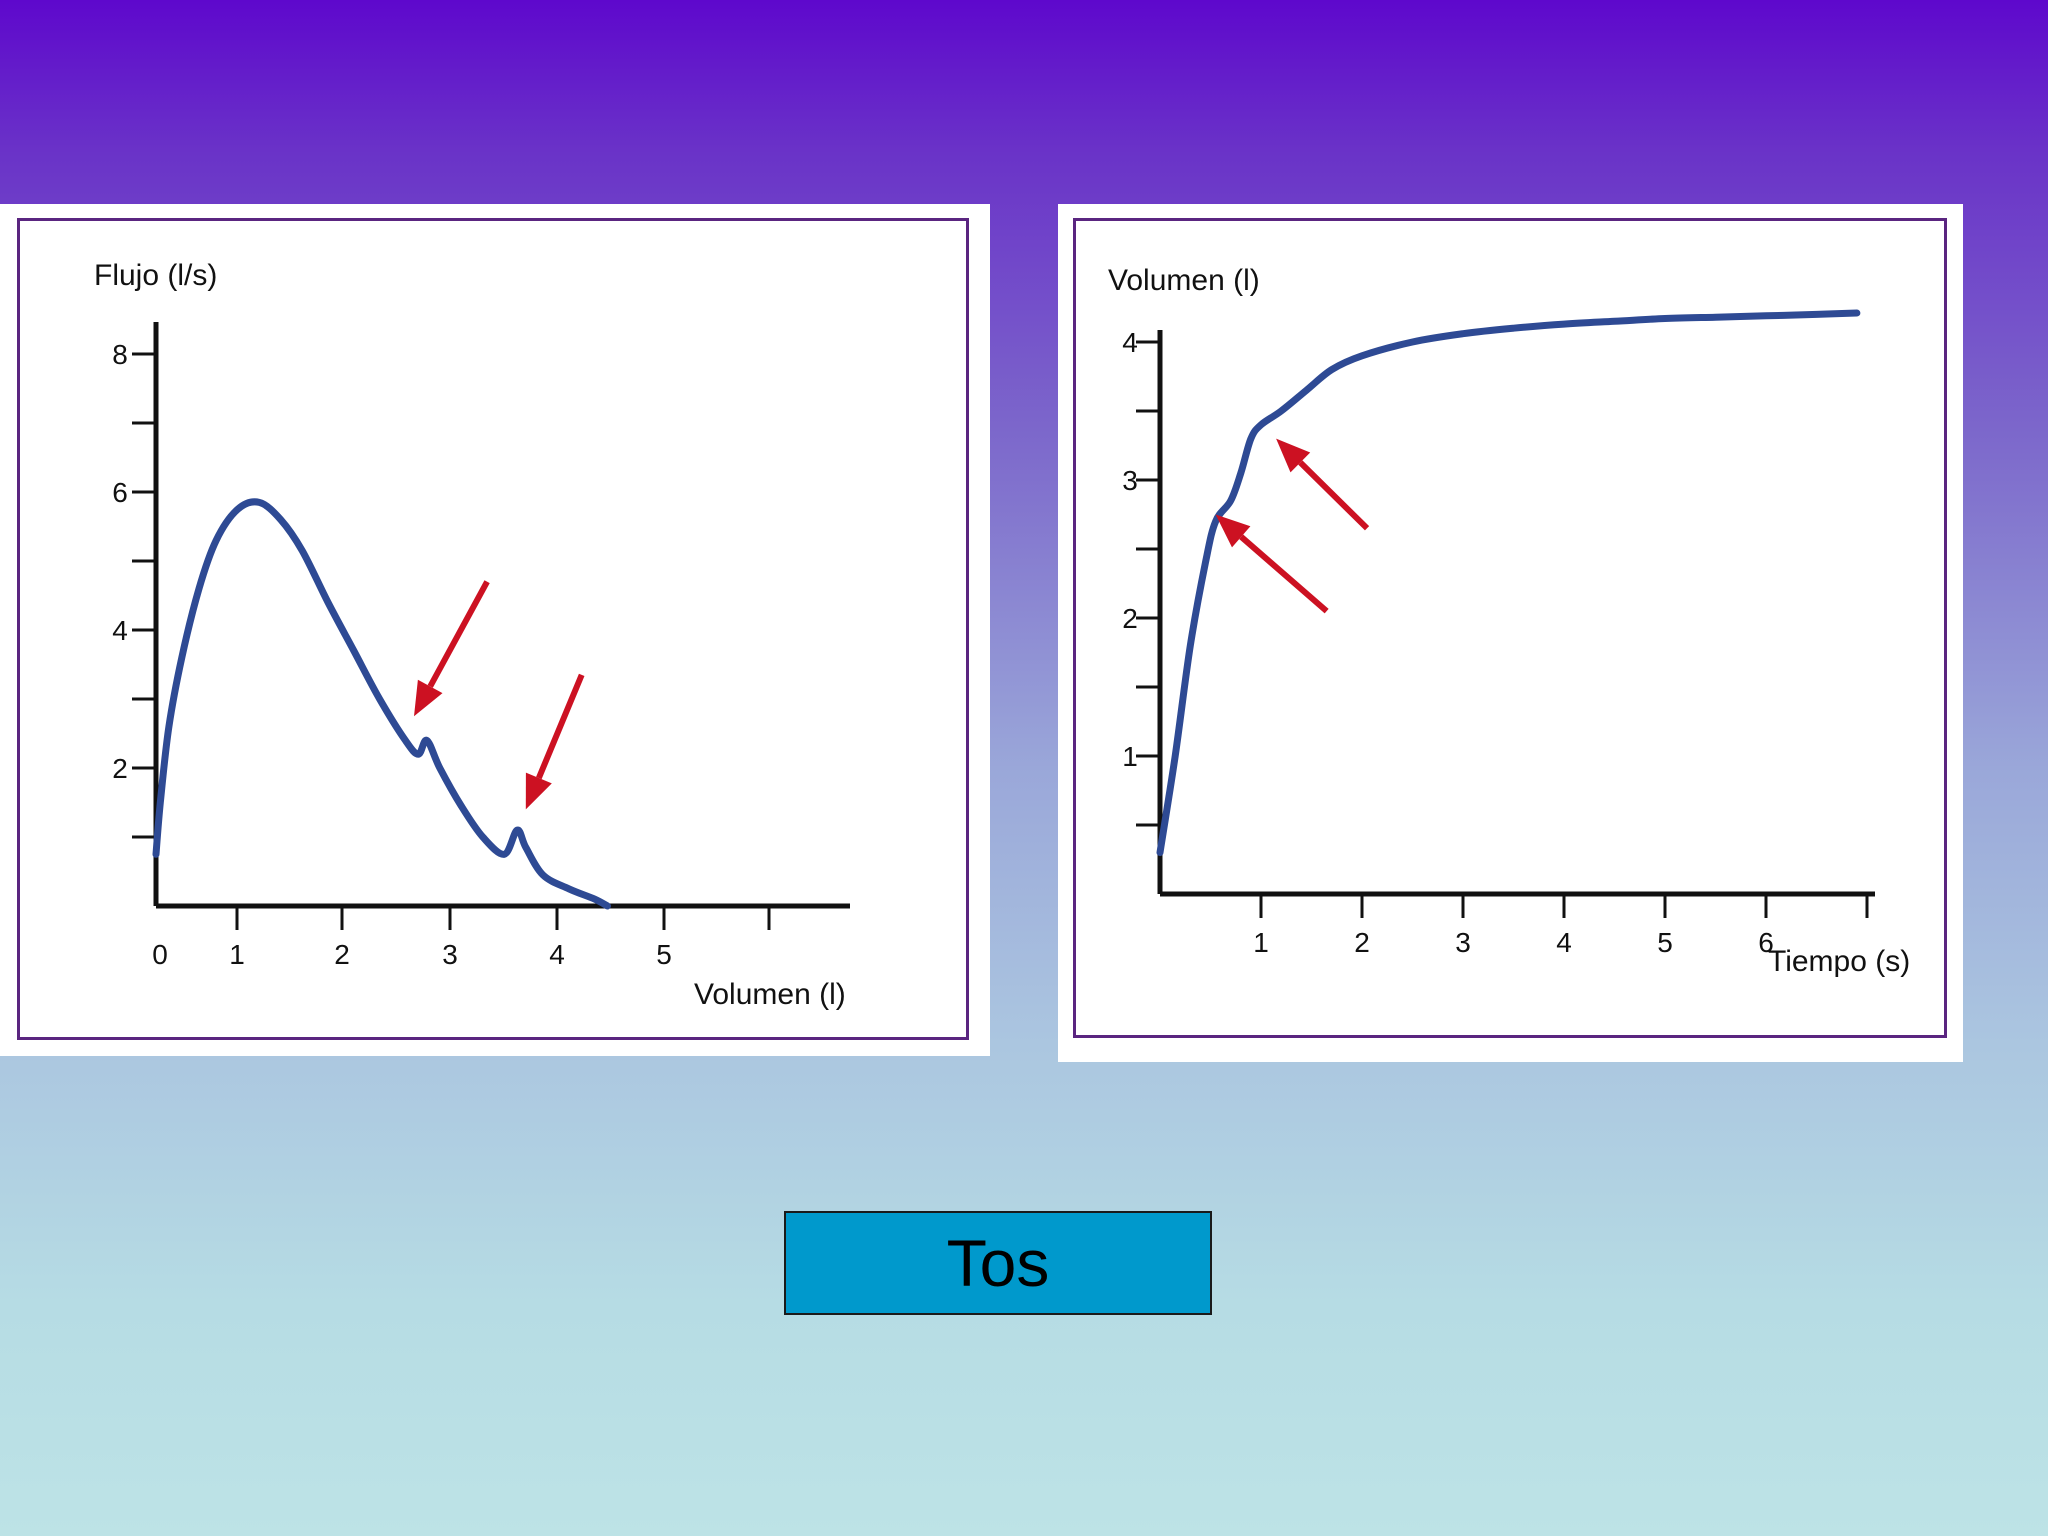 This screenshot has width=2048, height=1536. I want to click on y-axis-label: Flujo (l/s), so click(155, 275).